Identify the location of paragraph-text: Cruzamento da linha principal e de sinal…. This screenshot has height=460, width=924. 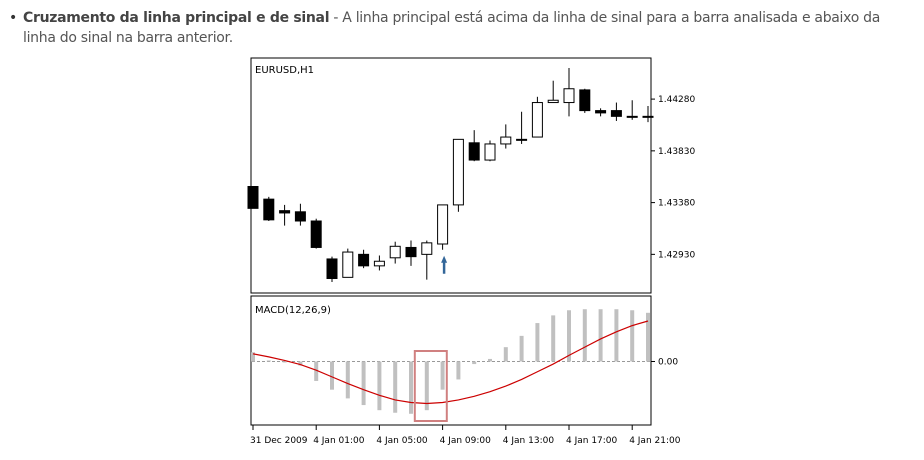
(468, 28).